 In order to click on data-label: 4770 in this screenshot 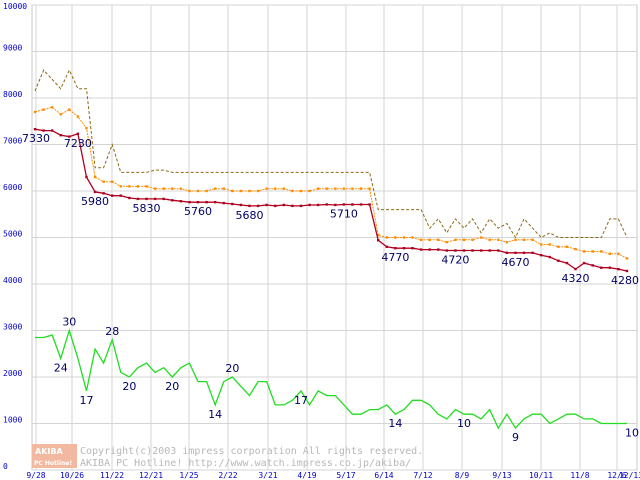, I will do `click(395, 257)`.